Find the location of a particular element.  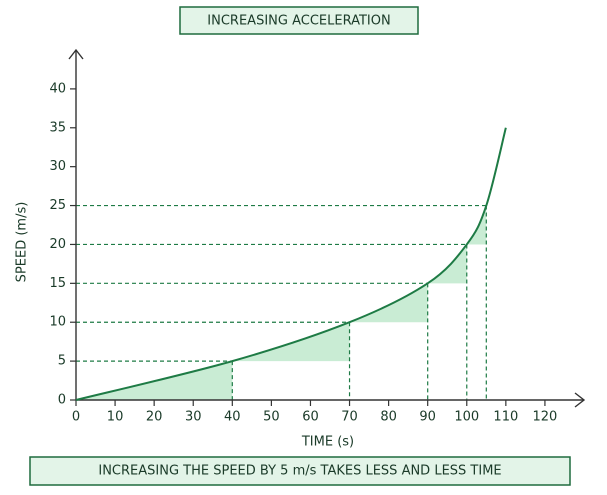

x-tick-label: 40 is located at coordinates (232, 417).